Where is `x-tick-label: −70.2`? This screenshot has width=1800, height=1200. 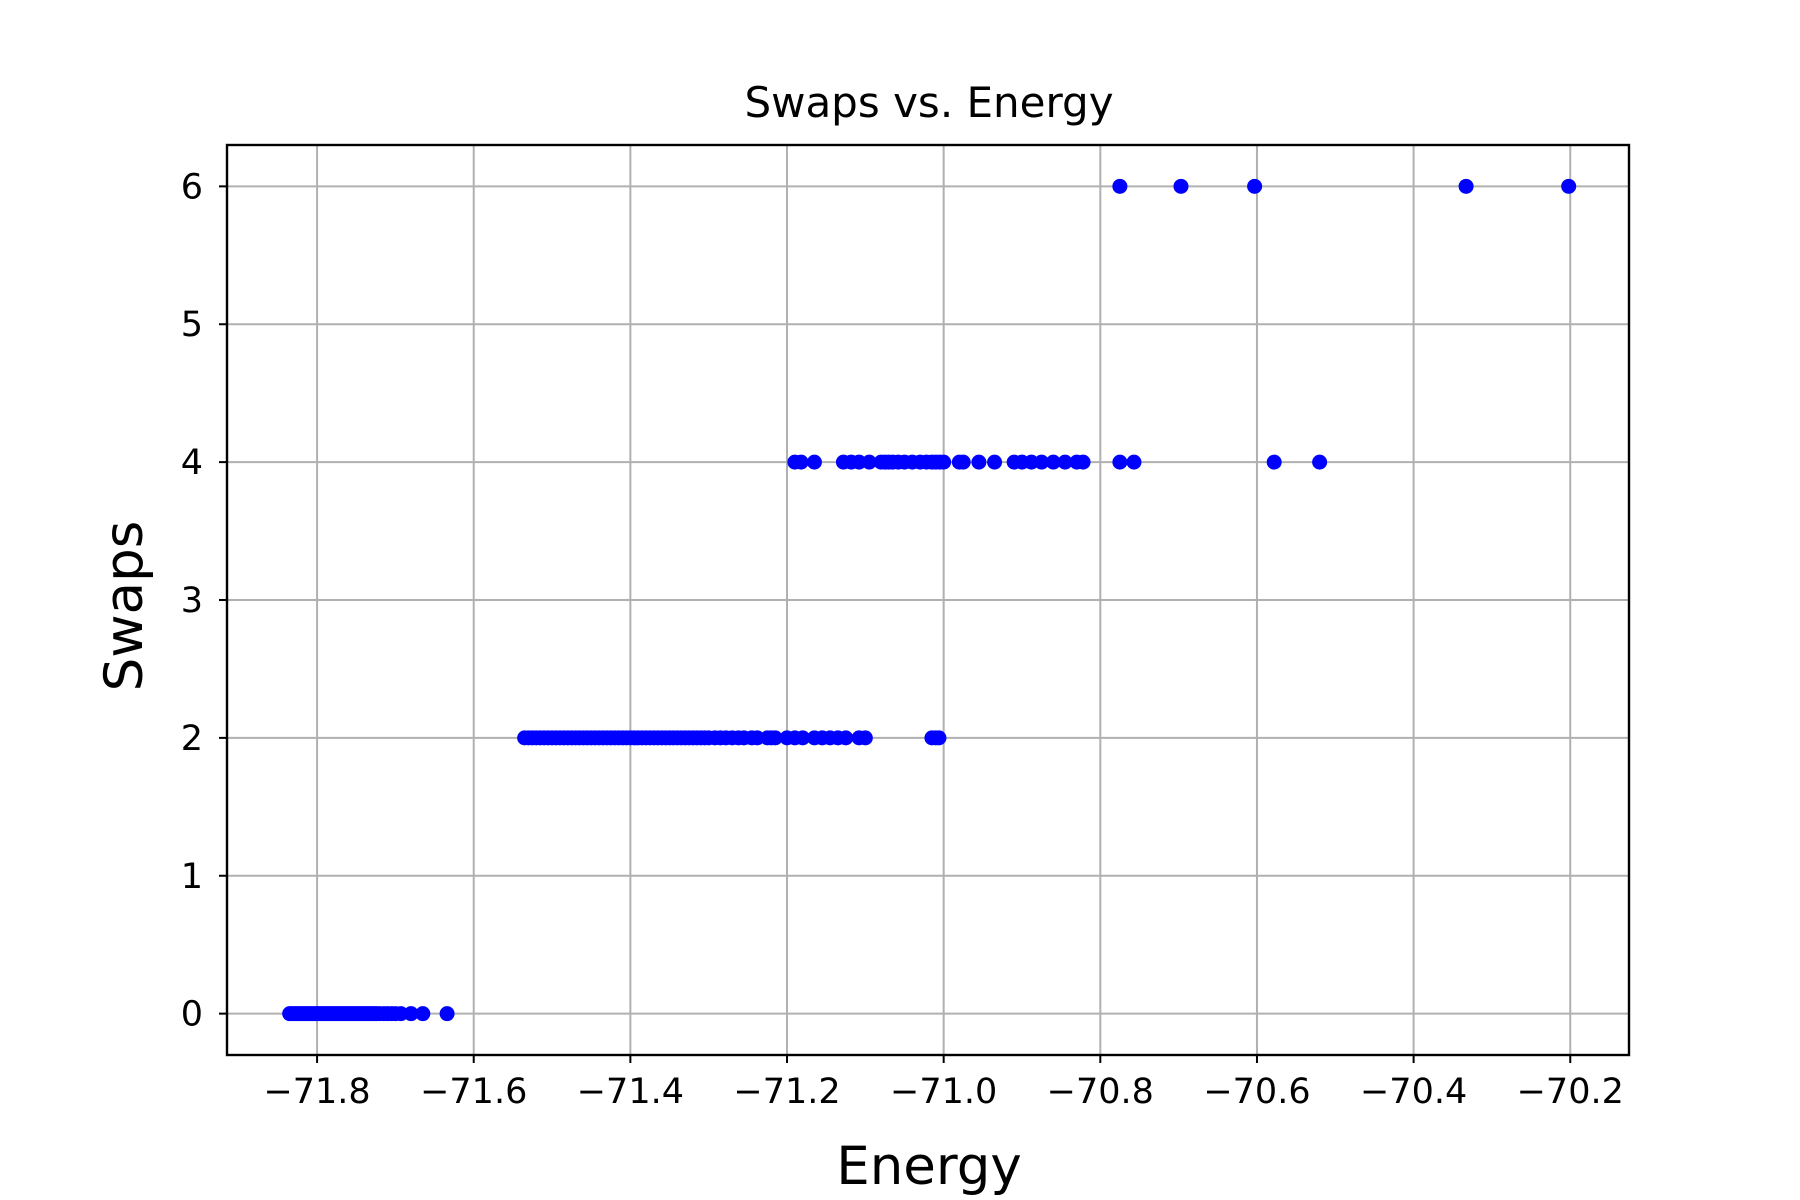 x-tick-label: −70.2 is located at coordinates (1570, 1092).